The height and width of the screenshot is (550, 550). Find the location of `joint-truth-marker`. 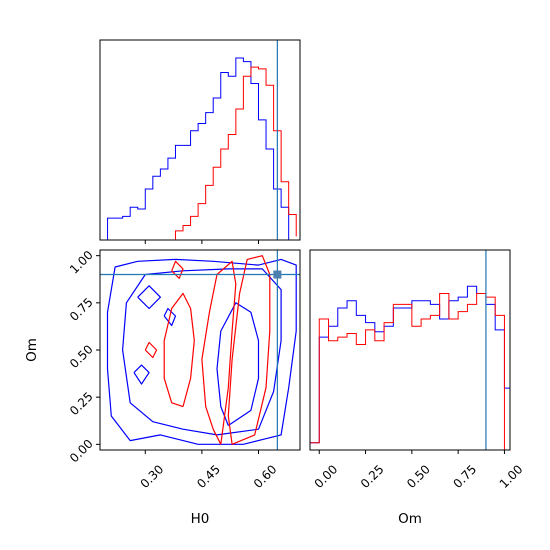

joint-truth-marker is located at coordinates (277, 274).